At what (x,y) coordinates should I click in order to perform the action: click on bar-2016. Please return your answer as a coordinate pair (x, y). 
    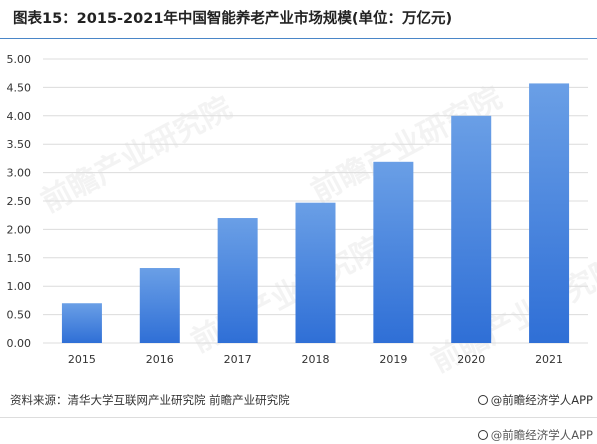
    Looking at the image, I should click on (159, 305).